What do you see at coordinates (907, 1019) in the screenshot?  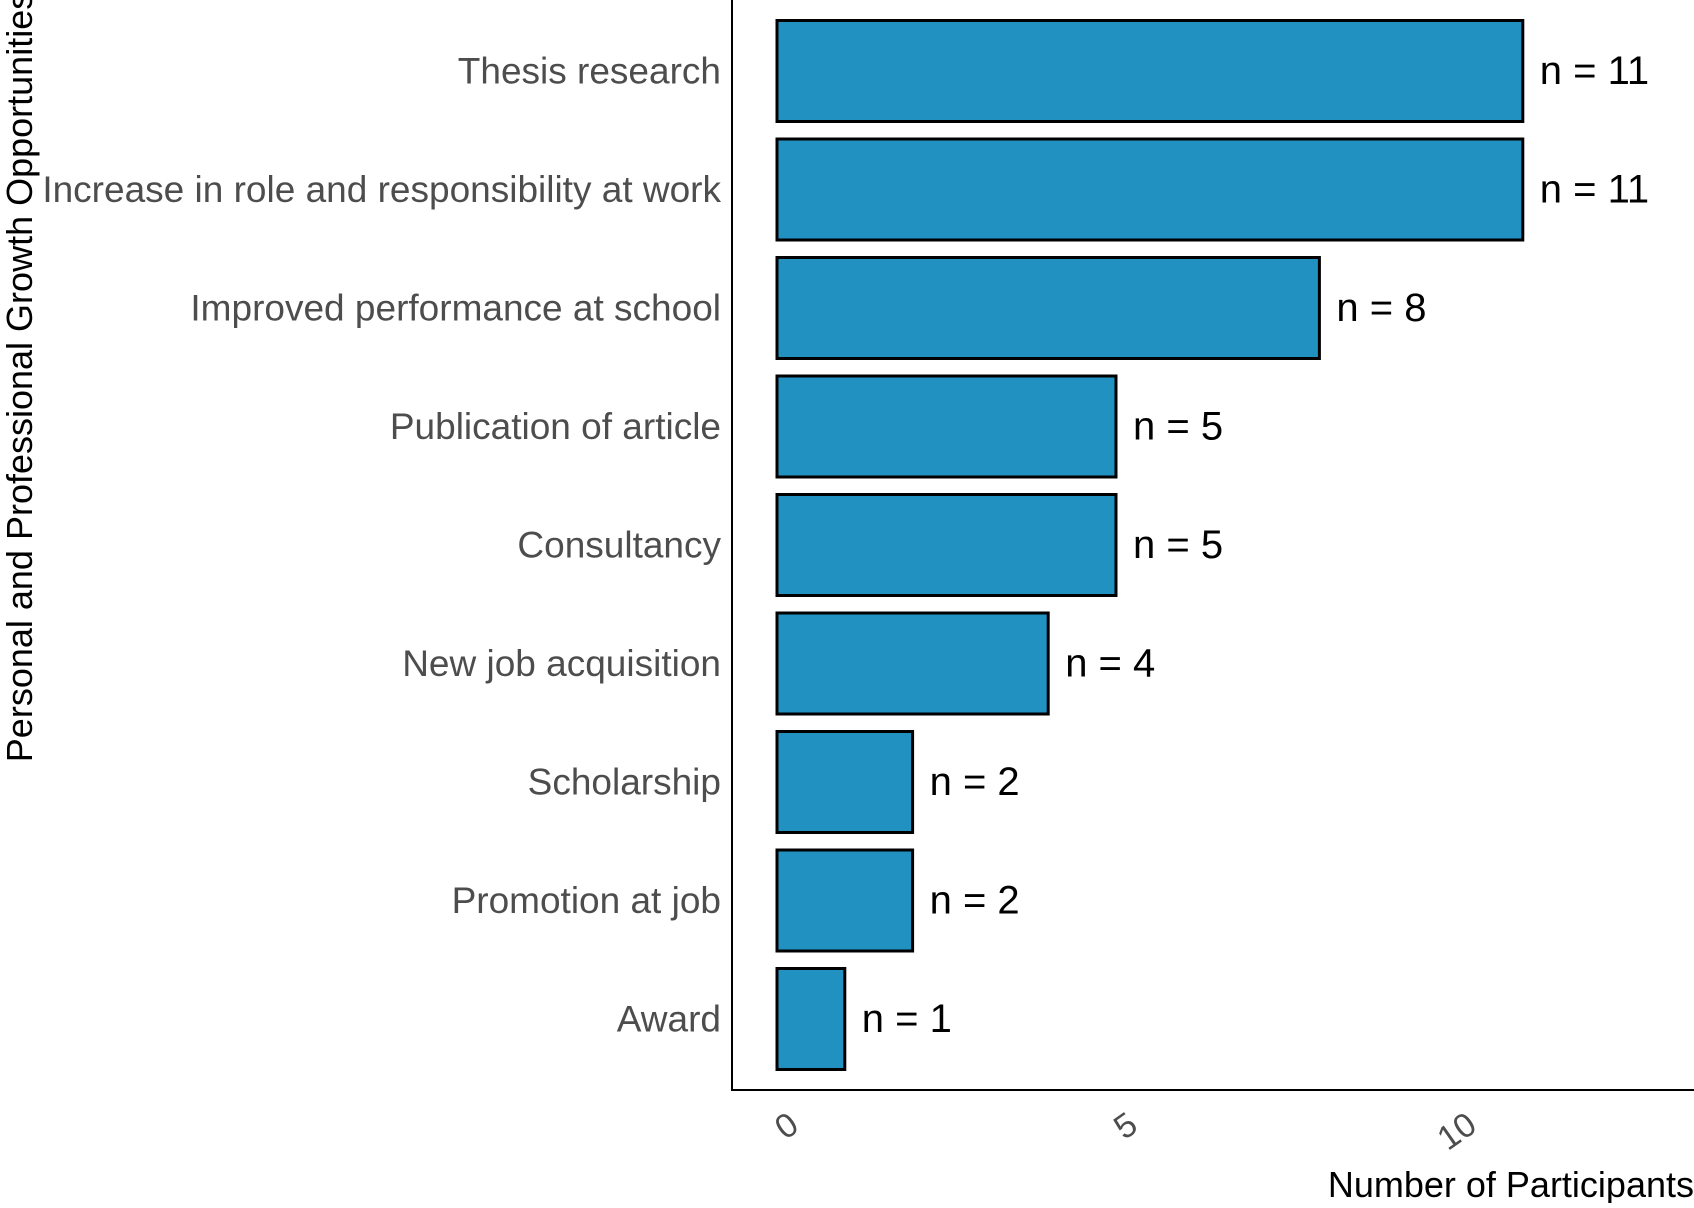 I see `data-label: n = 1` at bounding box center [907, 1019].